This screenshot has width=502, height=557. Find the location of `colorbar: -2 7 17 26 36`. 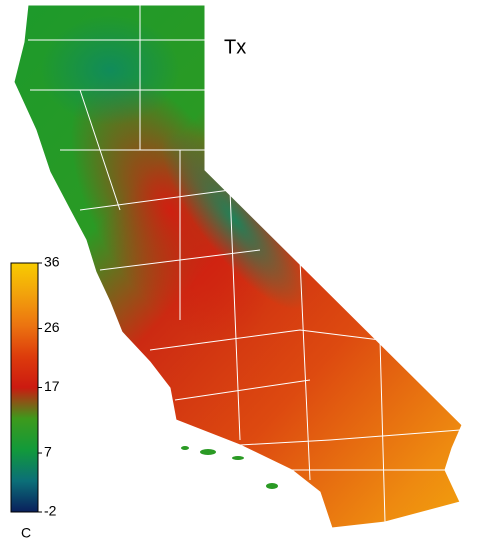

colorbar: -2 7 17 26 36 is located at coordinates (35, 386).